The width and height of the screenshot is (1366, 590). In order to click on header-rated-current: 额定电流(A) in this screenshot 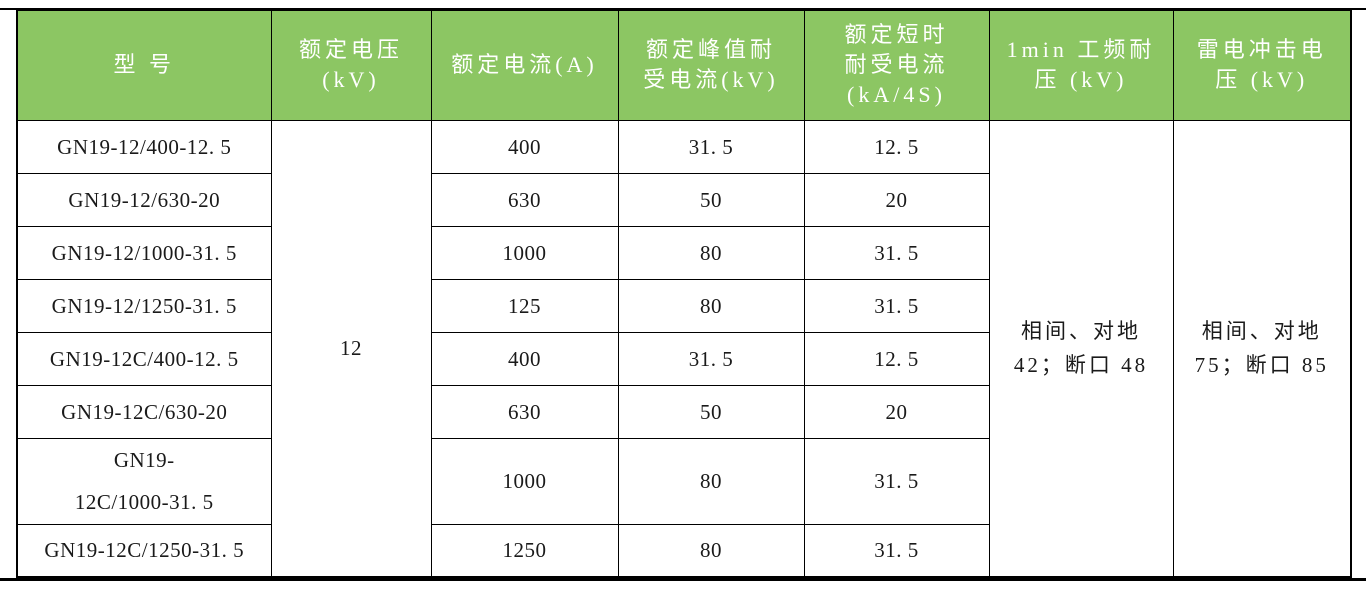, I will do `click(524, 65)`.